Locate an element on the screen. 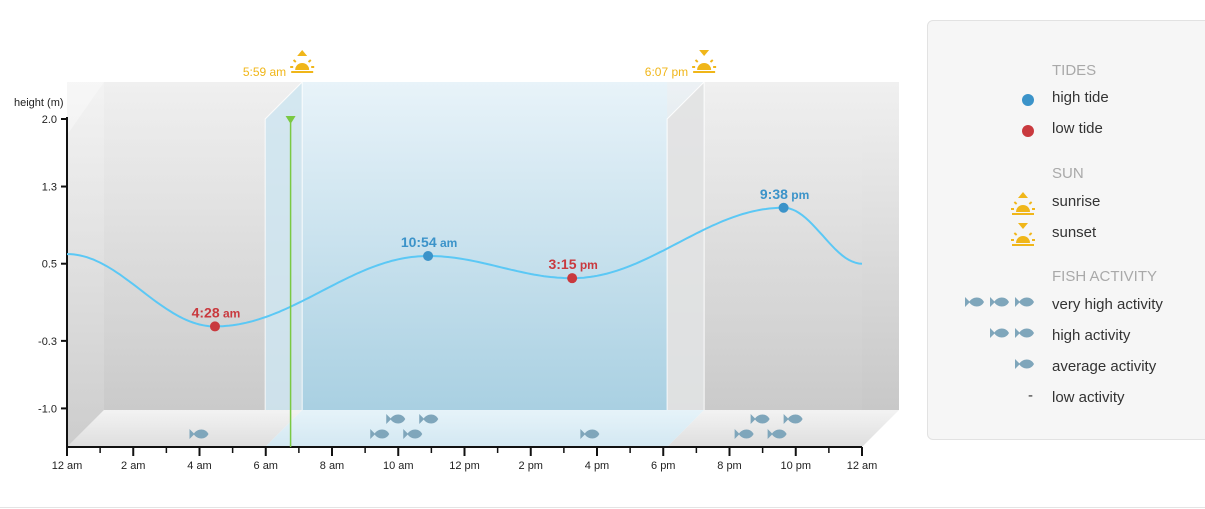  floor-daylight is located at coordinates (485, 428).